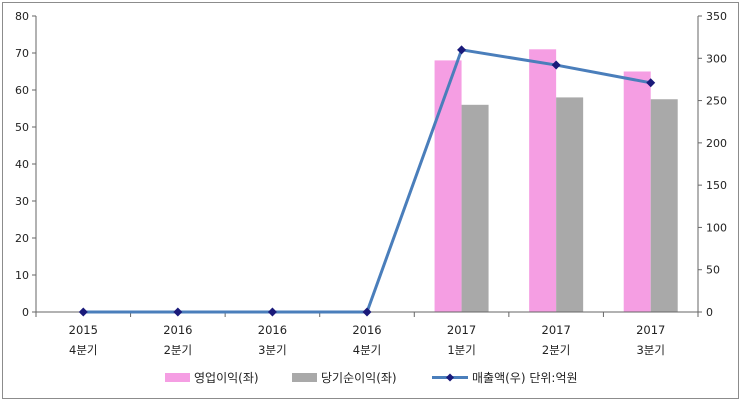 This screenshot has height=403, width=743. What do you see at coordinates (22, 16) in the screenshot?
I see `left-tick-label: 80` at bounding box center [22, 16].